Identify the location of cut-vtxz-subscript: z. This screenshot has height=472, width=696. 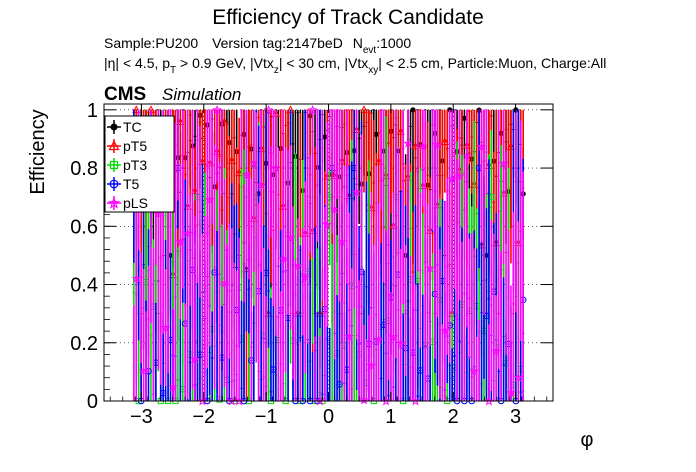
(276, 70).